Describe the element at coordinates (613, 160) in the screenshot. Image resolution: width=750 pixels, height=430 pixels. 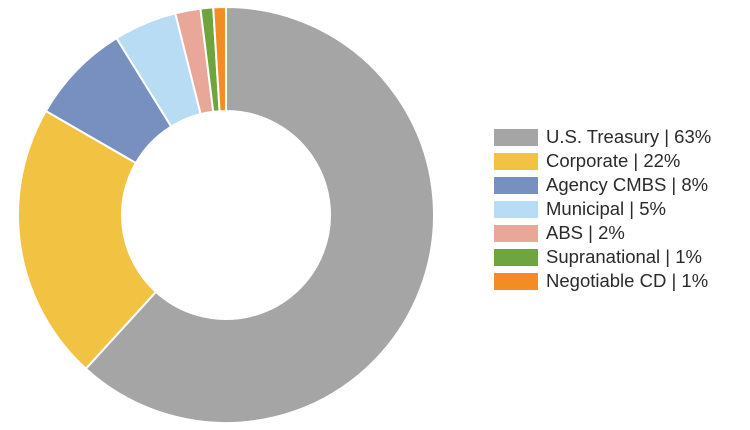
I see `legend-label: Corporate | 22%` at that location.